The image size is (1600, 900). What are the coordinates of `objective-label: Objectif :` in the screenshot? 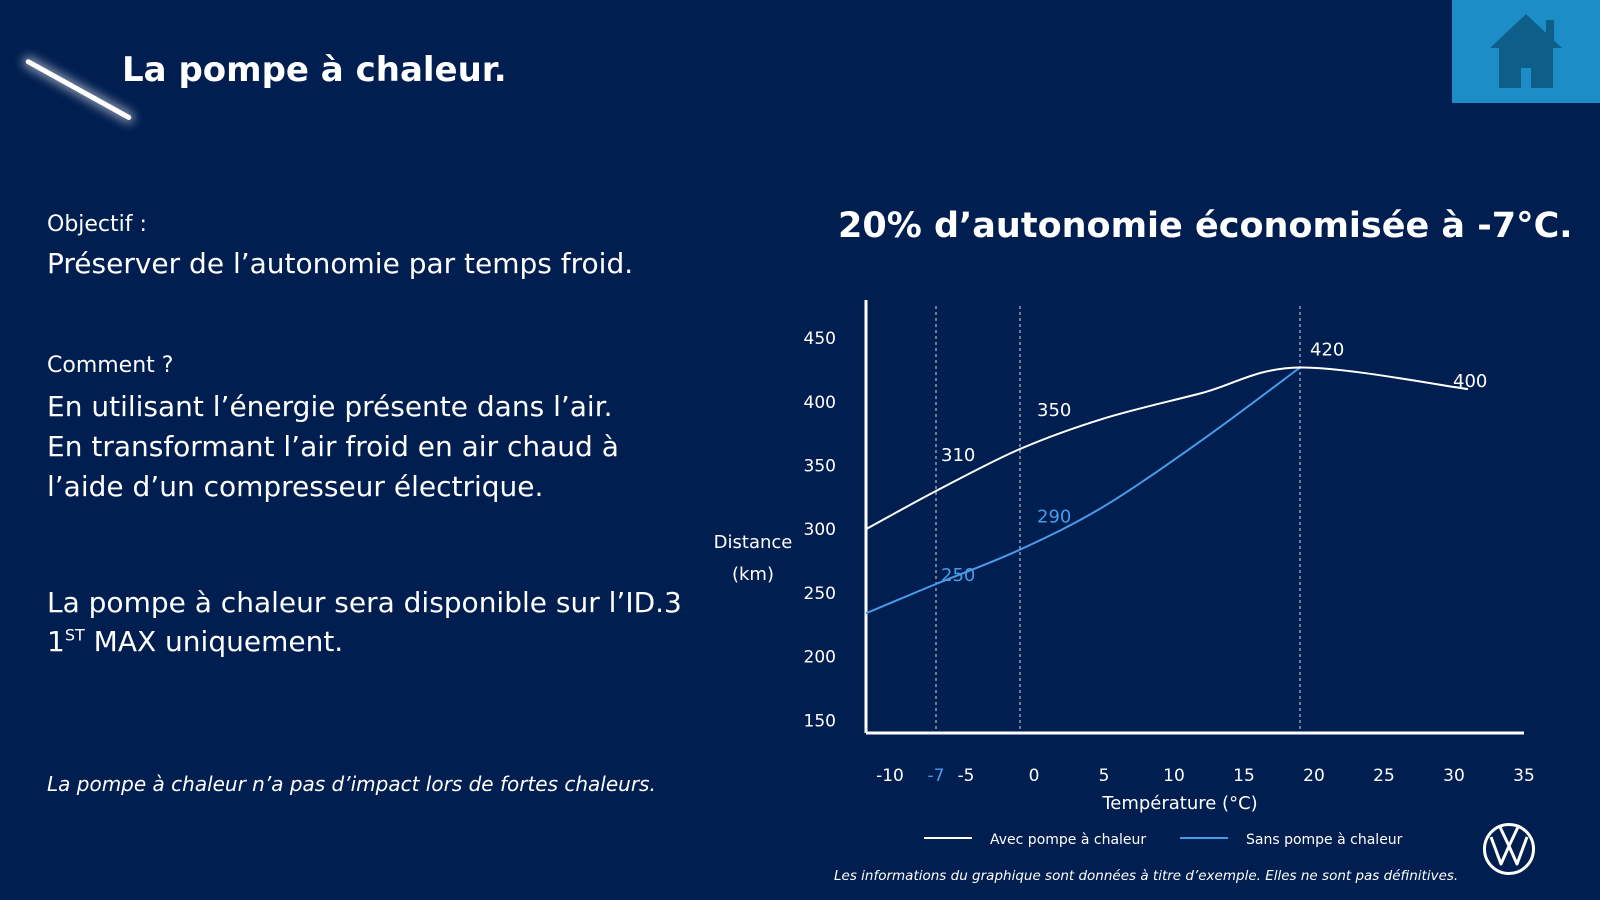 It's located at (97, 224).